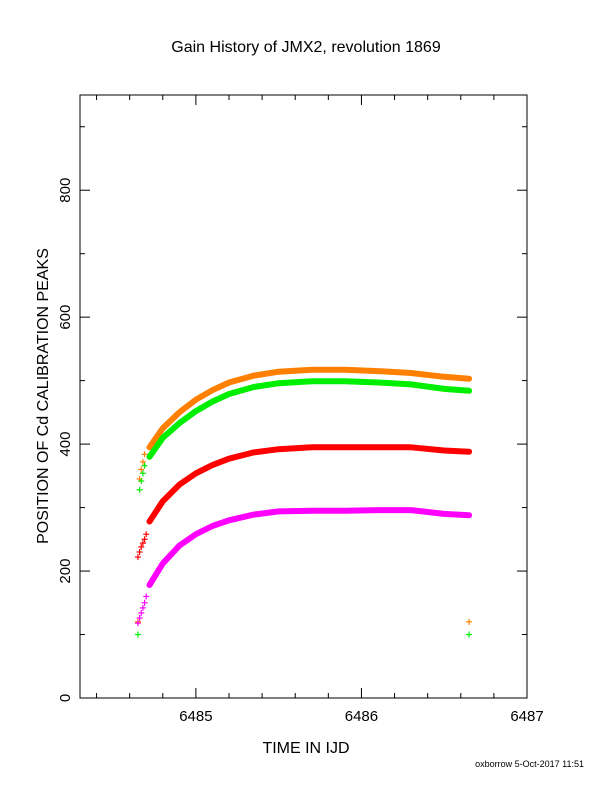 This screenshot has width=612, height=792. What do you see at coordinates (65, 571) in the screenshot?
I see `y-tick-label: 200` at bounding box center [65, 571].